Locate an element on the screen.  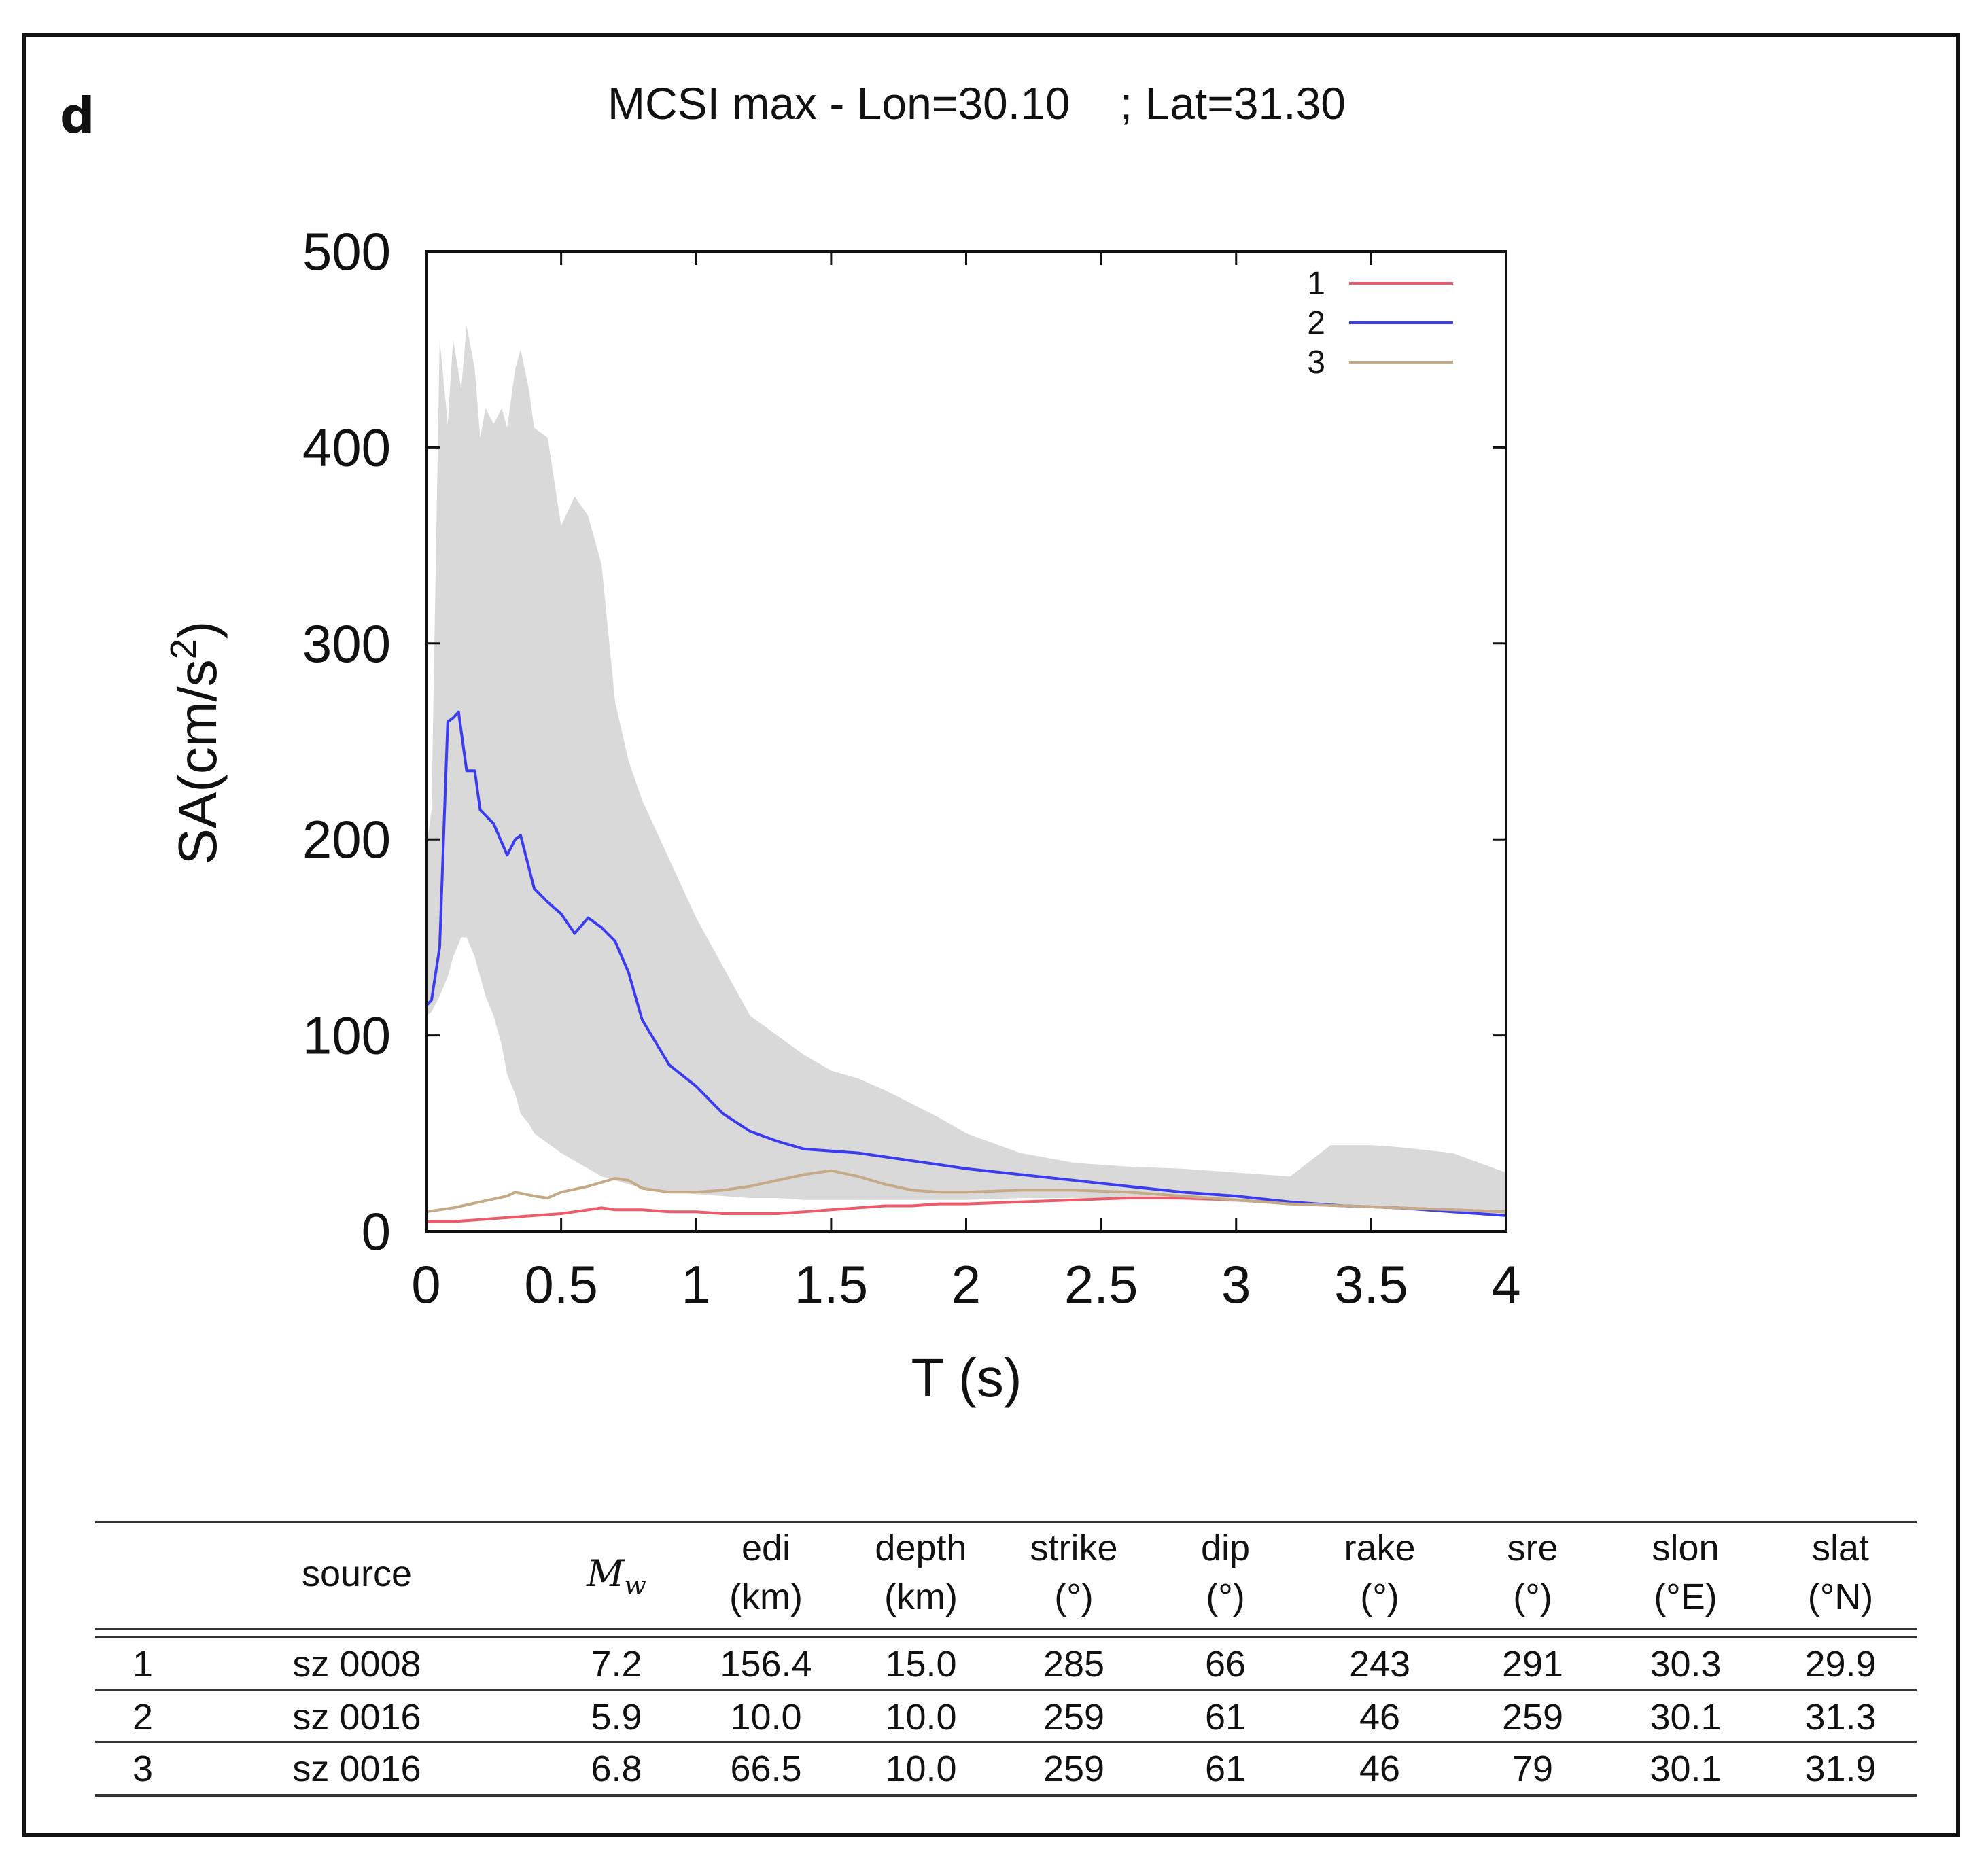
table-rule-top is located at coordinates (1006, 1522).